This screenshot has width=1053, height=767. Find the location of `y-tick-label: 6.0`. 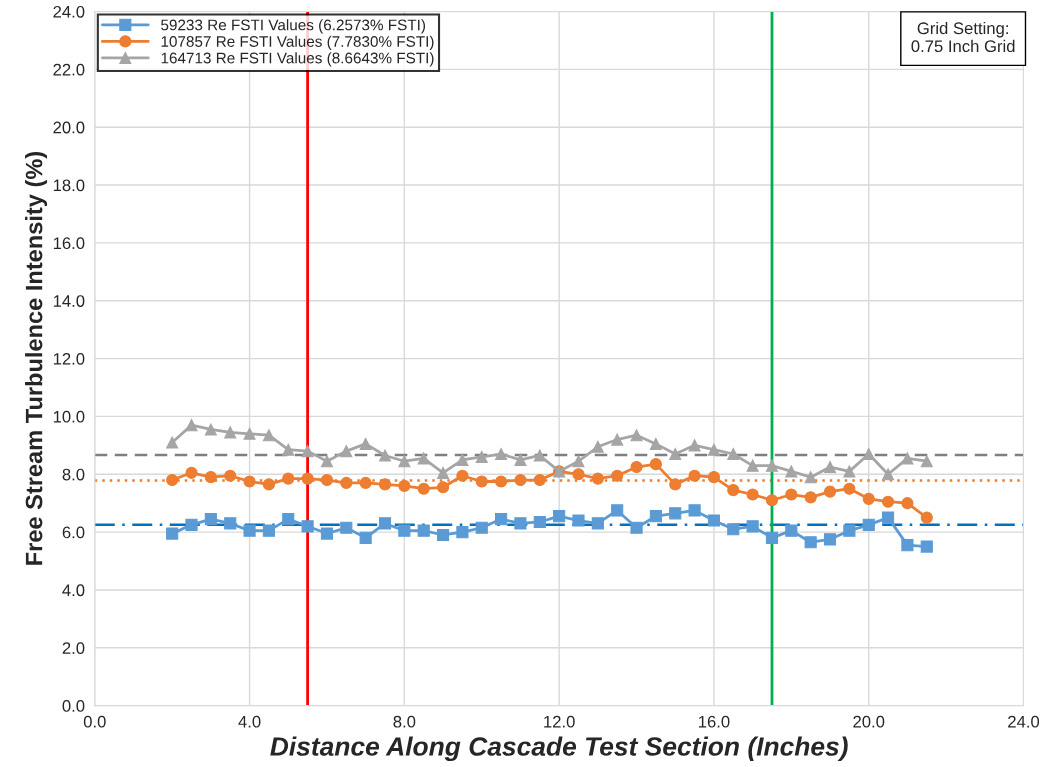

y-tick-label: 6.0 is located at coordinates (73, 532).